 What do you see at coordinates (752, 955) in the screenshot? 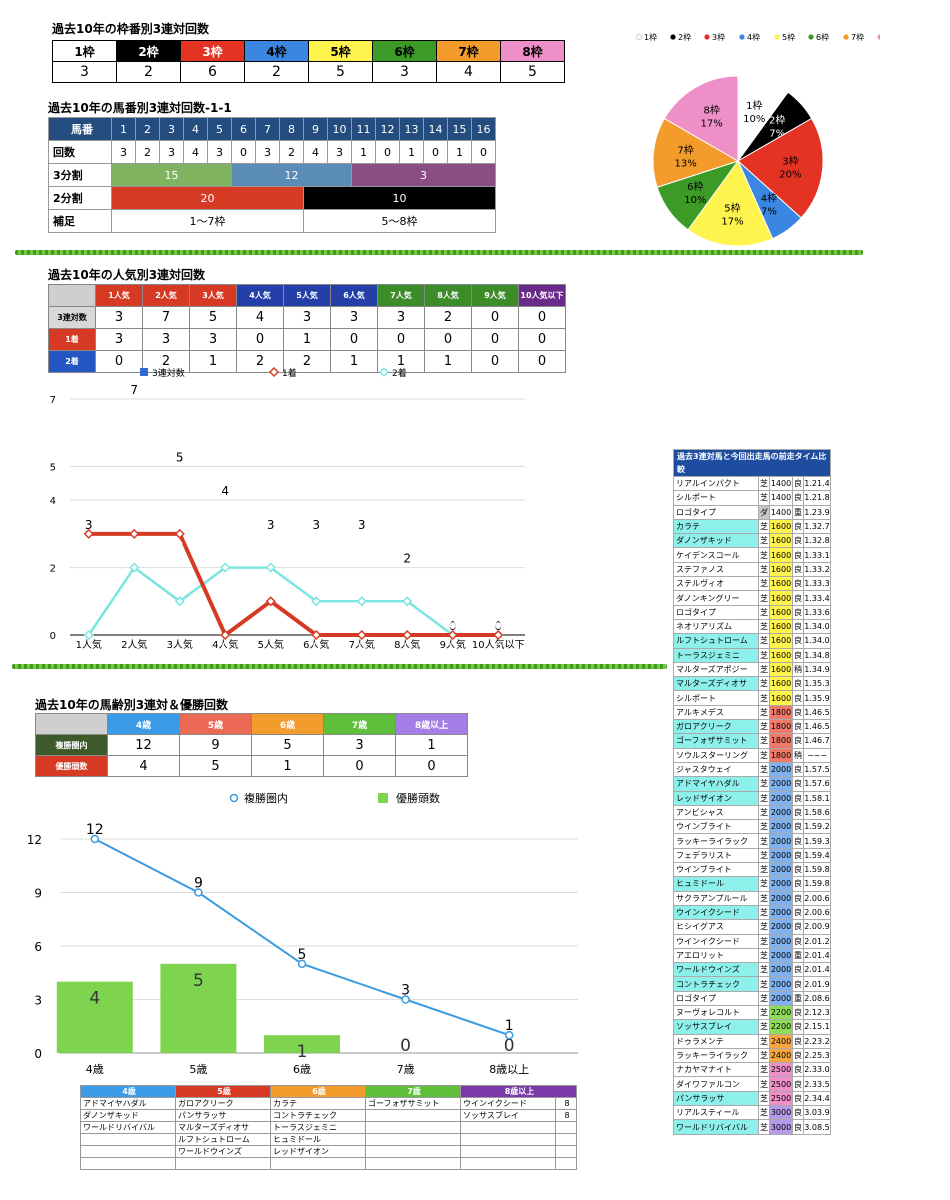
I see `times-row: アエロリット芝 2000 重 2.01.4` at bounding box center [752, 955].